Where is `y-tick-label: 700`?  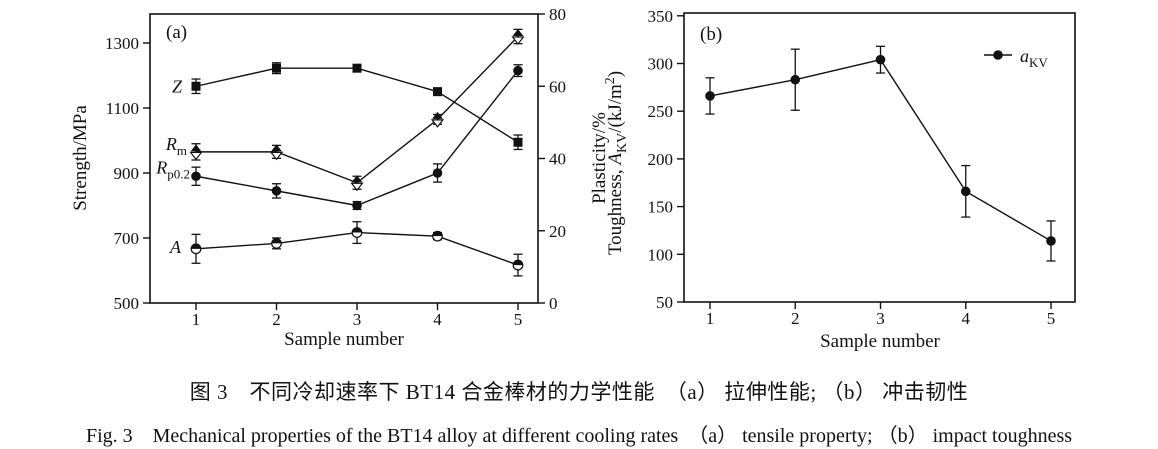 y-tick-label: 700 is located at coordinates (127, 238).